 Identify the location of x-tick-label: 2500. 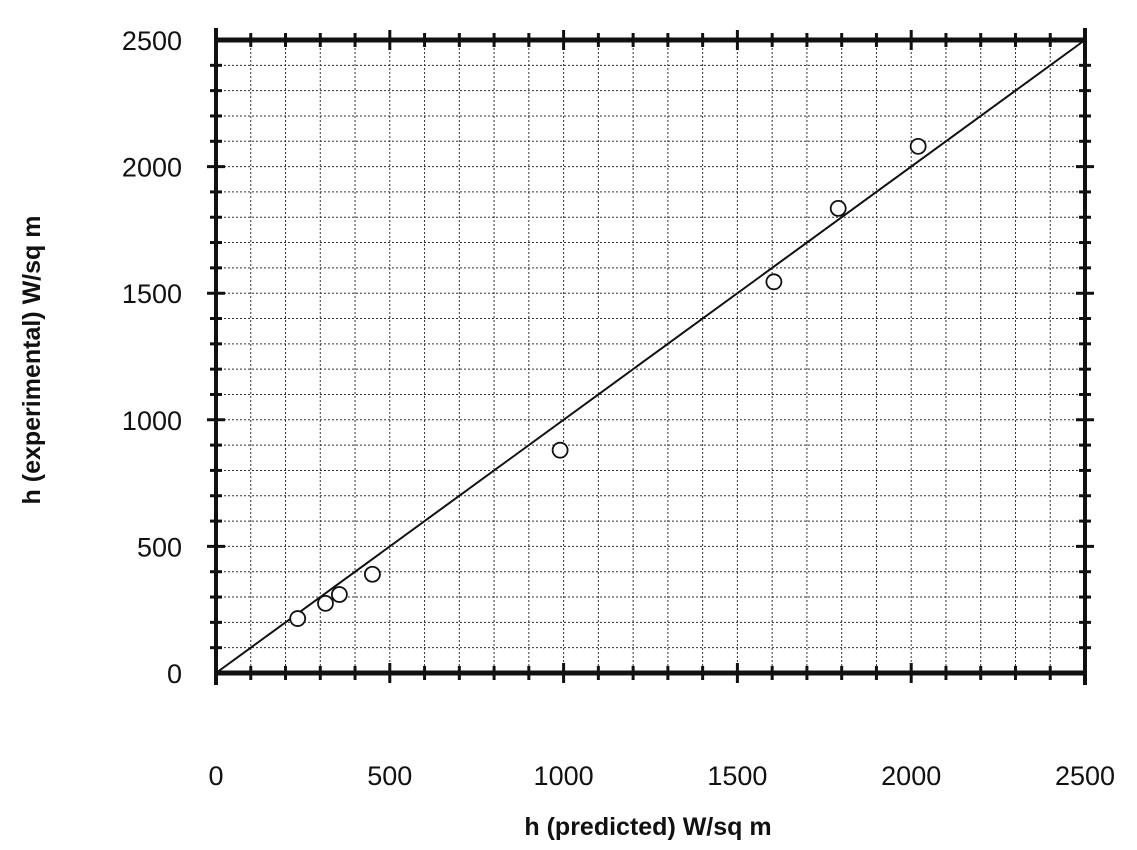
(1085, 776).